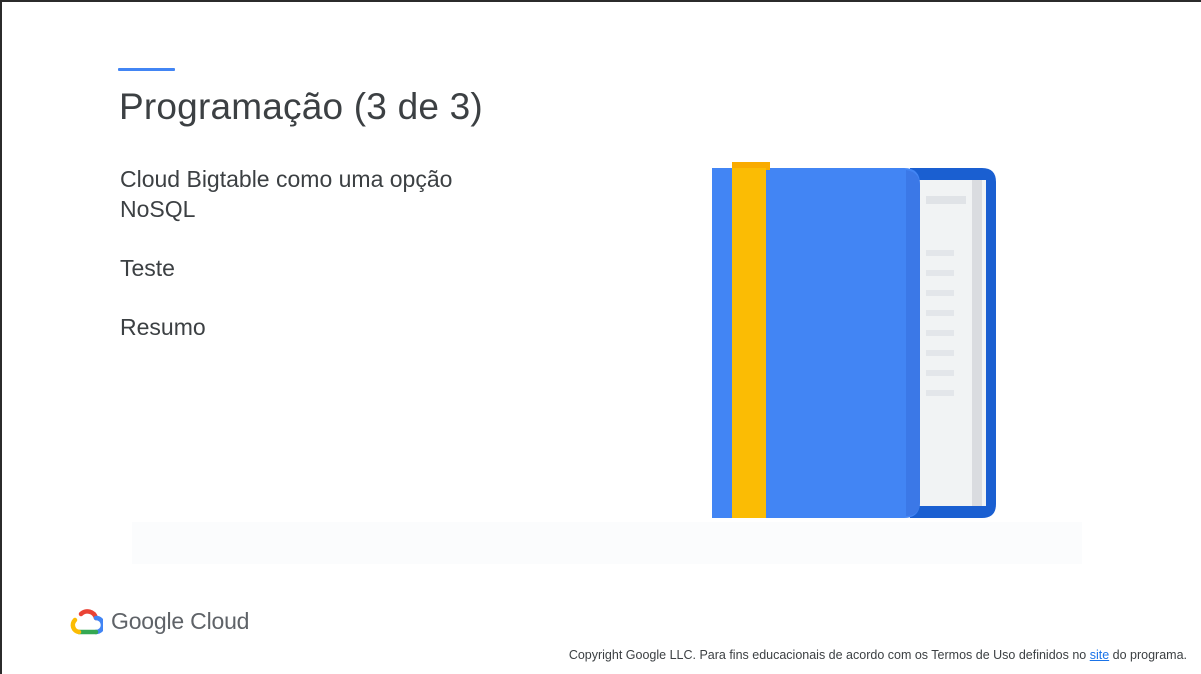 The height and width of the screenshot is (674, 1201). What do you see at coordinates (1099, 655) in the screenshot?
I see `site-link: site` at bounding box center [1099, 655].